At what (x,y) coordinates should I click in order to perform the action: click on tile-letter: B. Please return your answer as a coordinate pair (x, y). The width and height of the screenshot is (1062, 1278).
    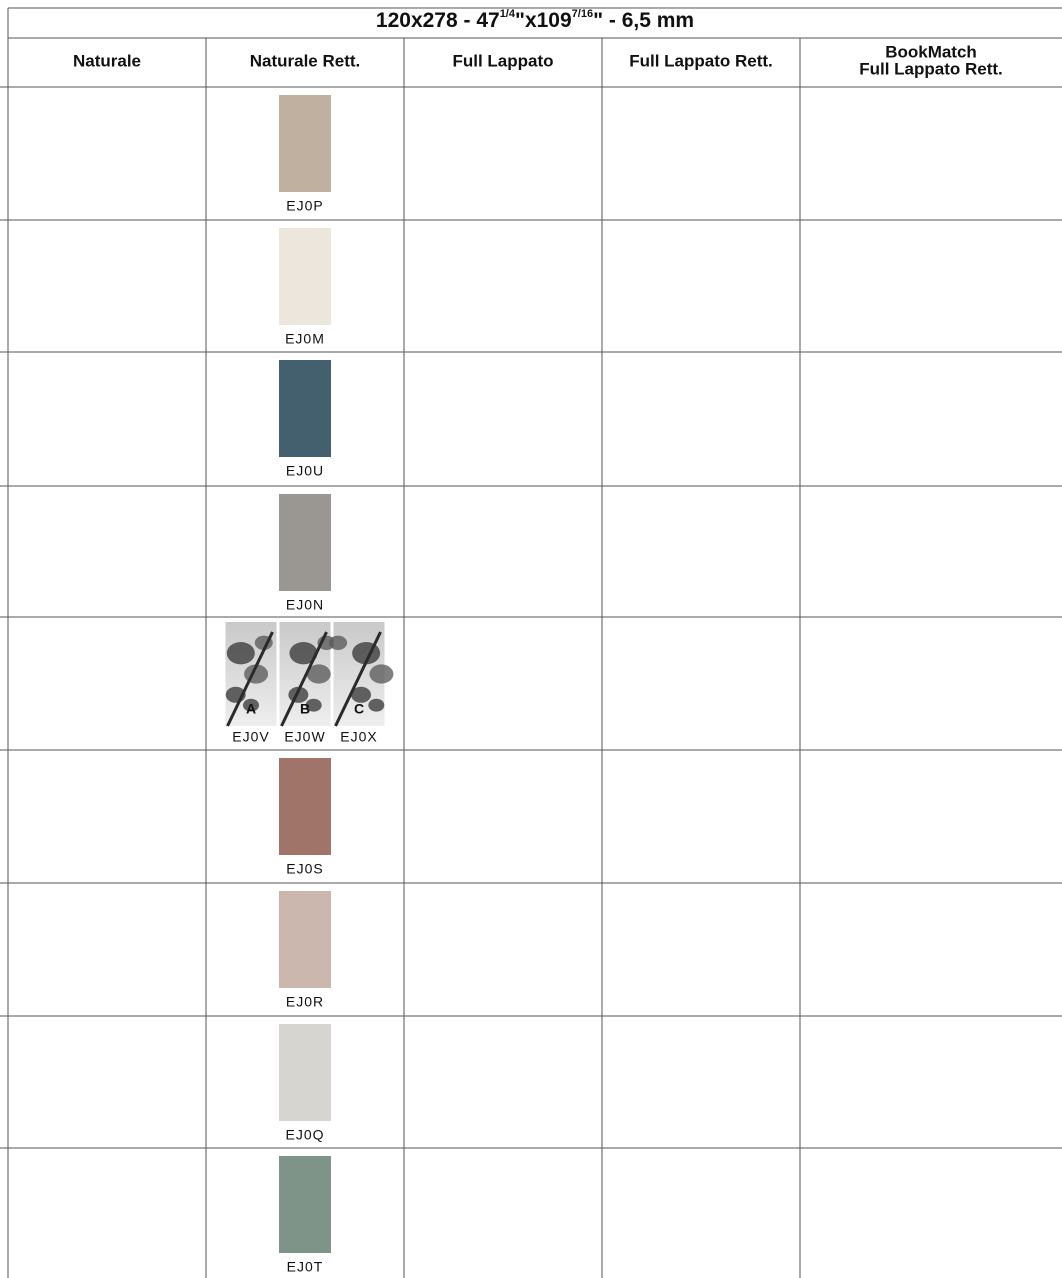
    Looking at the image, I should click on (305, 709).